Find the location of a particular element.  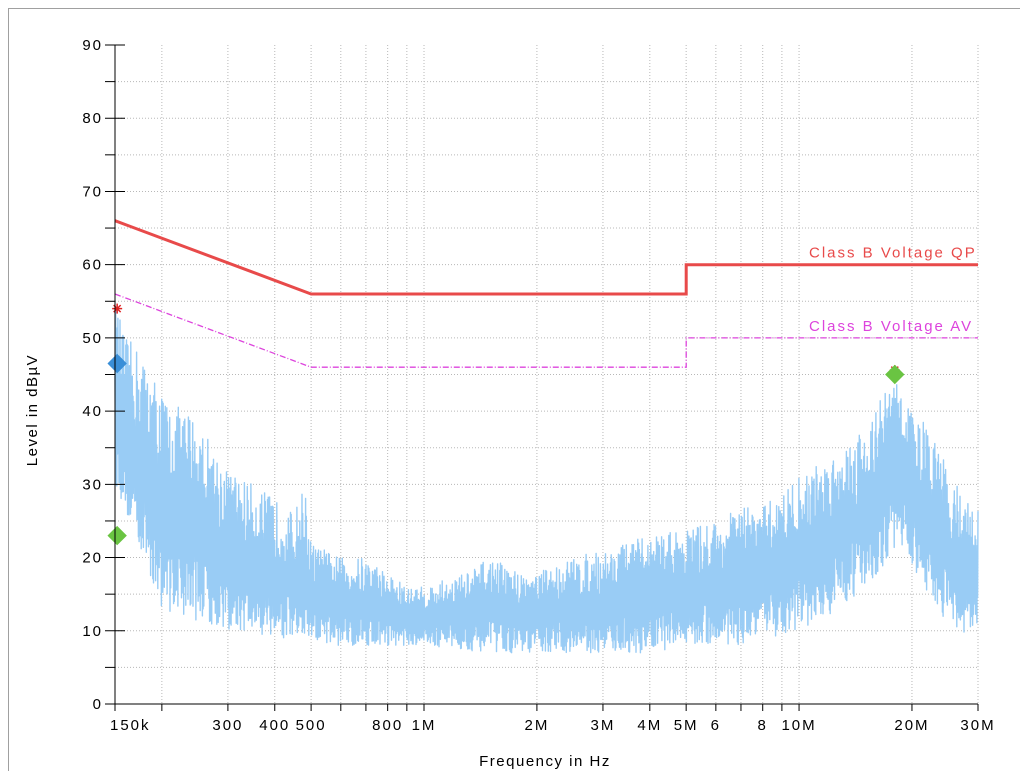

y-tick-label: 40 is located at coordinates (92, 411).